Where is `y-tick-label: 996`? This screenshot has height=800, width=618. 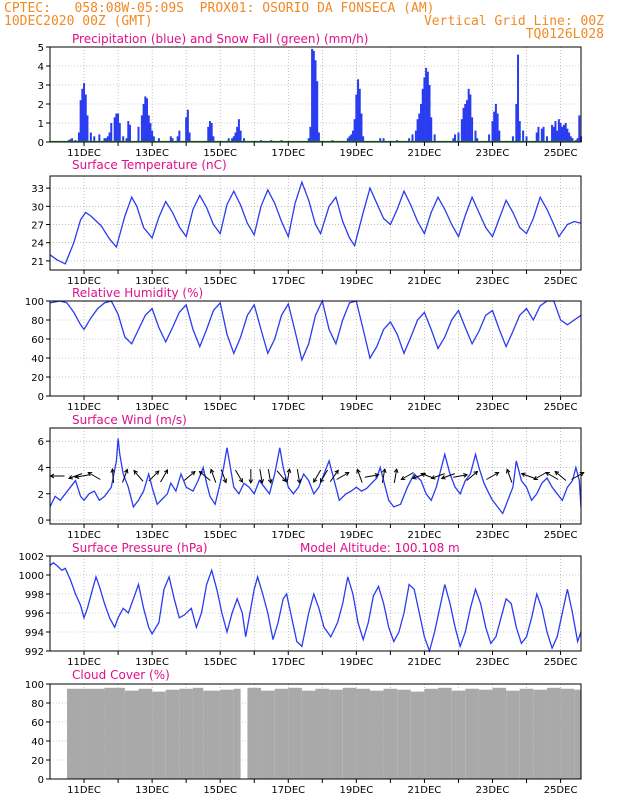
y-tick-label: 996 is located at coordinates (34, 614).